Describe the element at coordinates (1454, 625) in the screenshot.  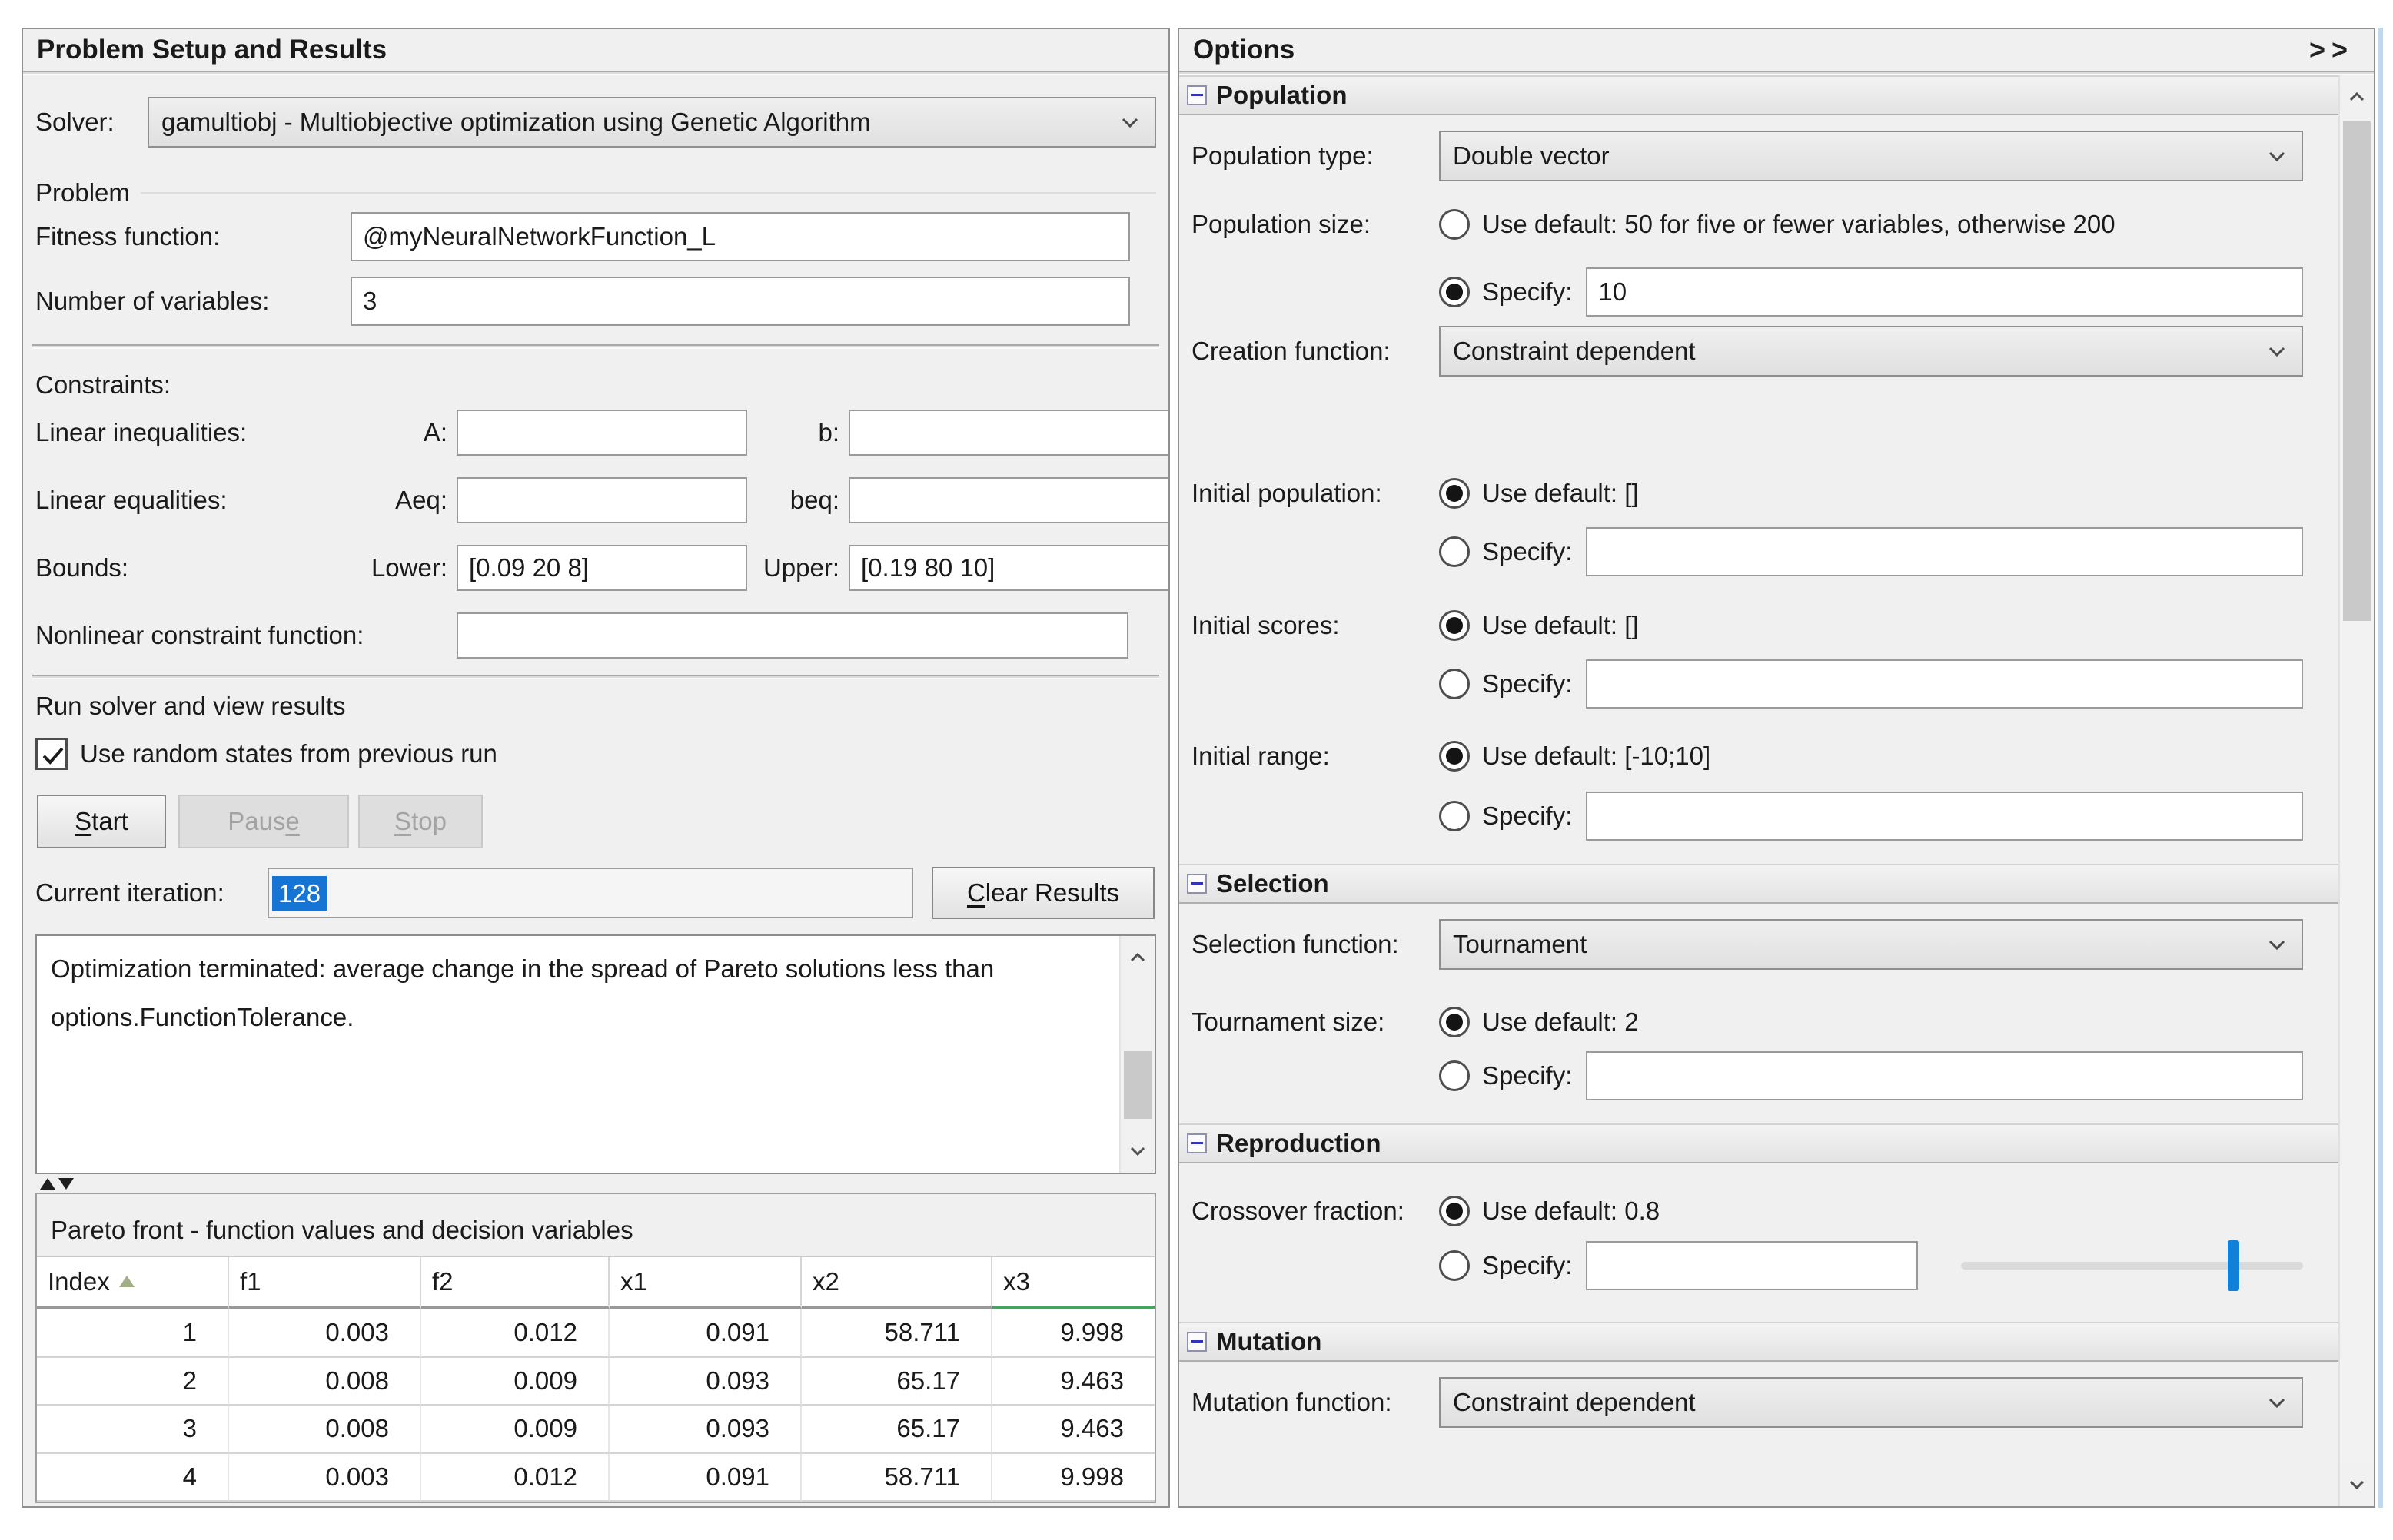
I see `initial-scores-default-radio` at that location.